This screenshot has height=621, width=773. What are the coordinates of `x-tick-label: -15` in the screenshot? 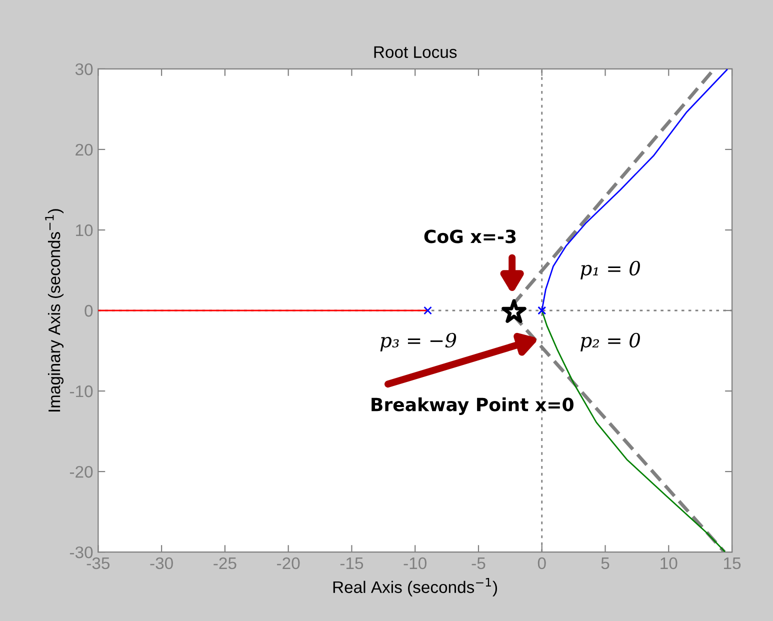 It's located at (352, 564).